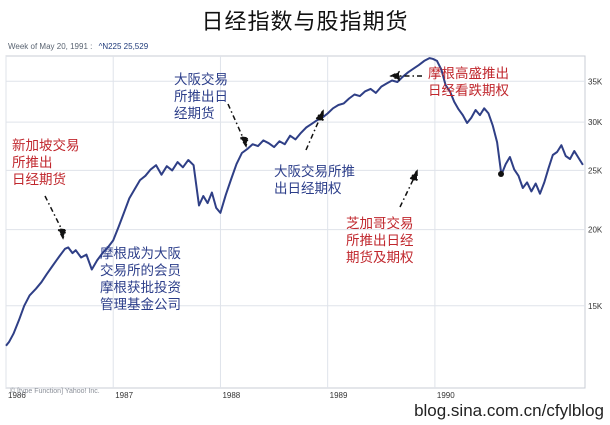  What do you see at coordinates (319, 116) in the screenshot?
I see `arrow-osaka-options-head` at bounding box center [319, 116].